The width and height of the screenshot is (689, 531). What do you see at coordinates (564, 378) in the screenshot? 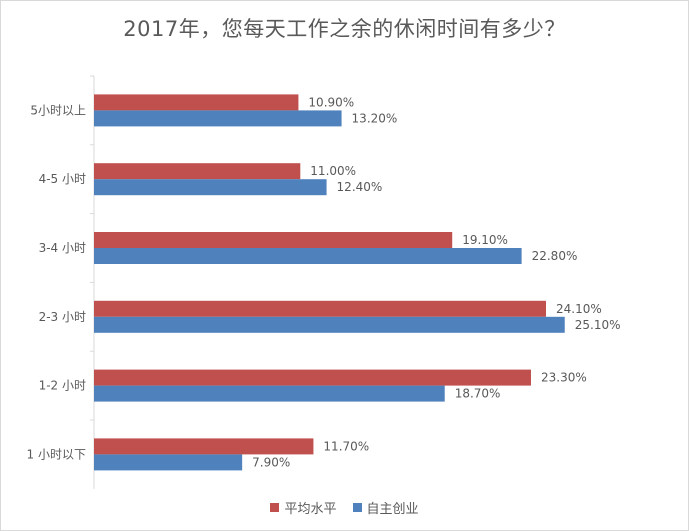
I see `data-label-average: 23.30%` at bounding box center [564, 378].